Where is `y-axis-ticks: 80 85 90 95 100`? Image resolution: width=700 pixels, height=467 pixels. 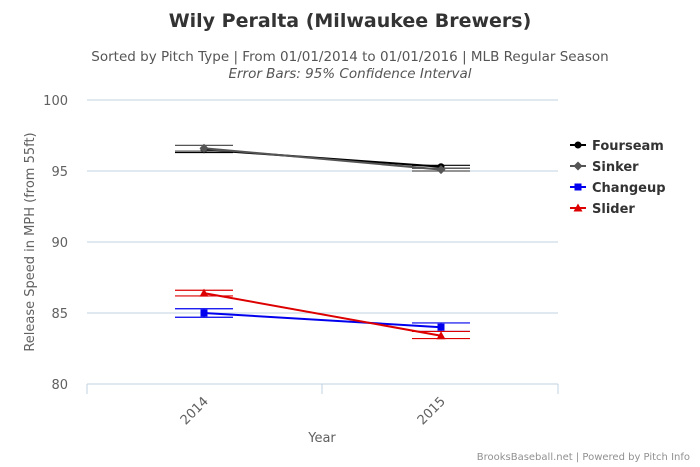 y-axis-ticks: 80 85 90 95 100 is located at coordinates (55, 243).